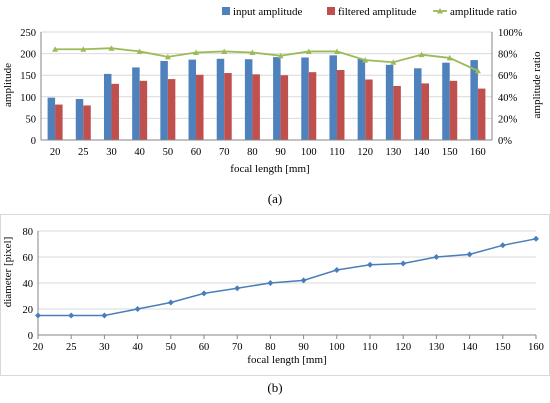 The height and width of the screenshot is (403, 550). What do you see at coordinates (508, 55) in the screenshot?
I see `chart-a-y2tick-label: 80%` at bounding box center [508, 55].